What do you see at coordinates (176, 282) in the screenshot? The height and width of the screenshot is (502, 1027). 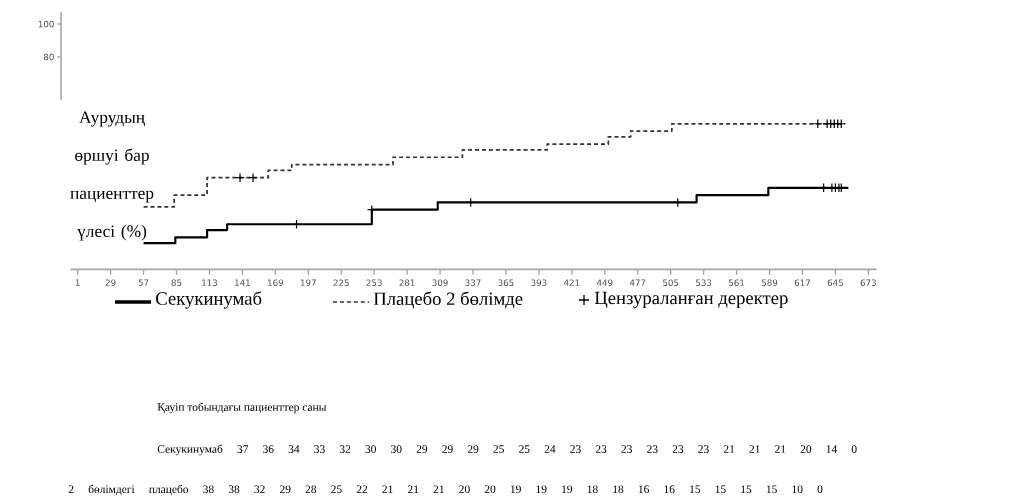 I see `x-tick-label: 85` at bounding box center [176, 282].